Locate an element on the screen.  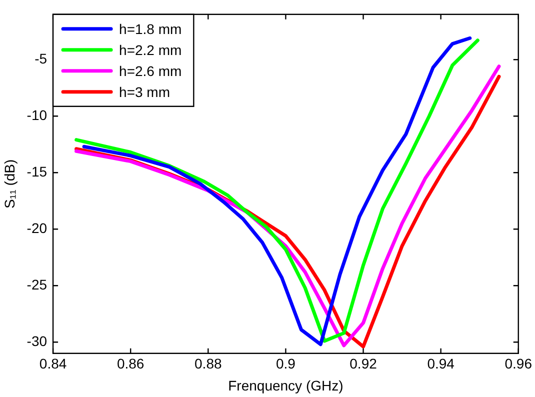
y-tick-label: -30 is located at coordinates (37, 340).